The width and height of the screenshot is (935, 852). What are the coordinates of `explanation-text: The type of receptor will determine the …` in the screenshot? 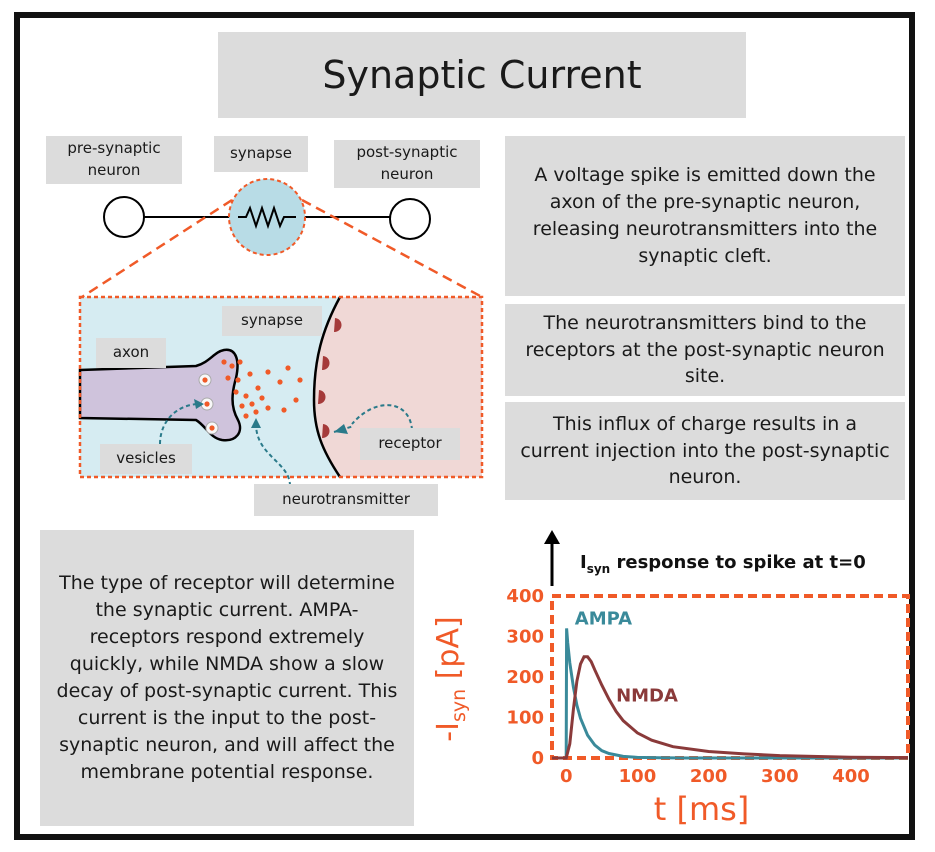 It's located at (227, 678).